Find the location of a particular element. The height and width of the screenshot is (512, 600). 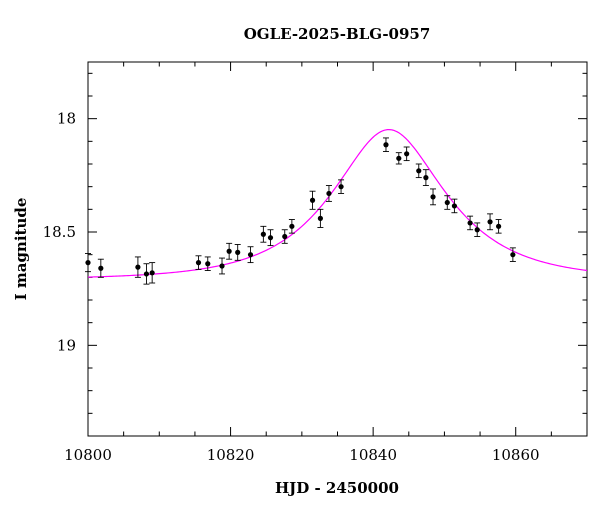

y-axis-label: I magnitude is located at coordinates (21, 249).